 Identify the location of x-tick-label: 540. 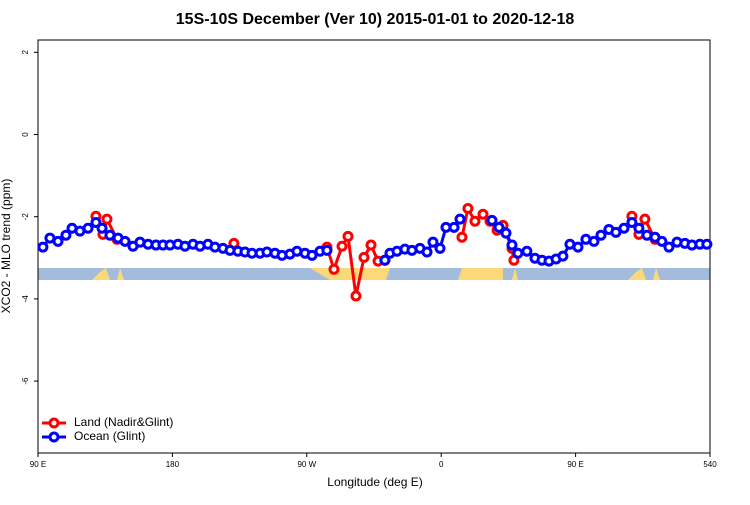
(710, 464).